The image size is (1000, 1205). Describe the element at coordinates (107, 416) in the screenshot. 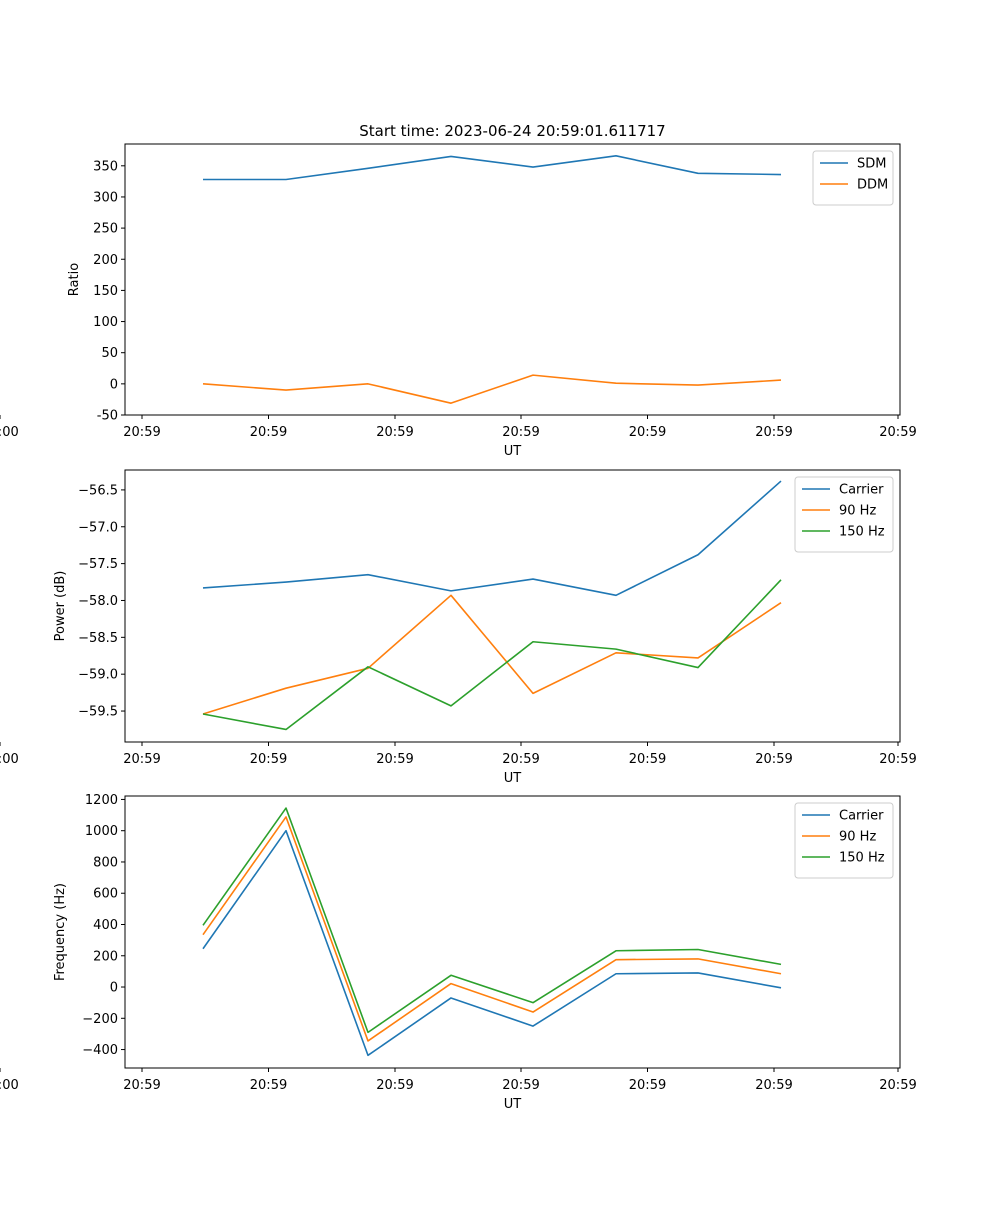

I see `y-tick-label: -50` at that location.